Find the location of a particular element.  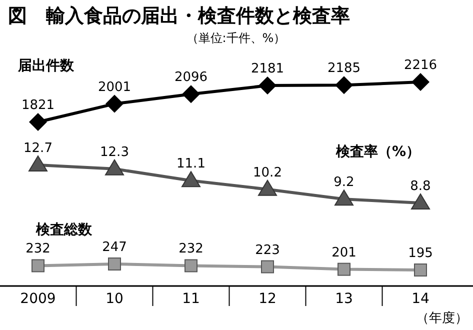

data-label: 223 is located at coordinates (267, 250).